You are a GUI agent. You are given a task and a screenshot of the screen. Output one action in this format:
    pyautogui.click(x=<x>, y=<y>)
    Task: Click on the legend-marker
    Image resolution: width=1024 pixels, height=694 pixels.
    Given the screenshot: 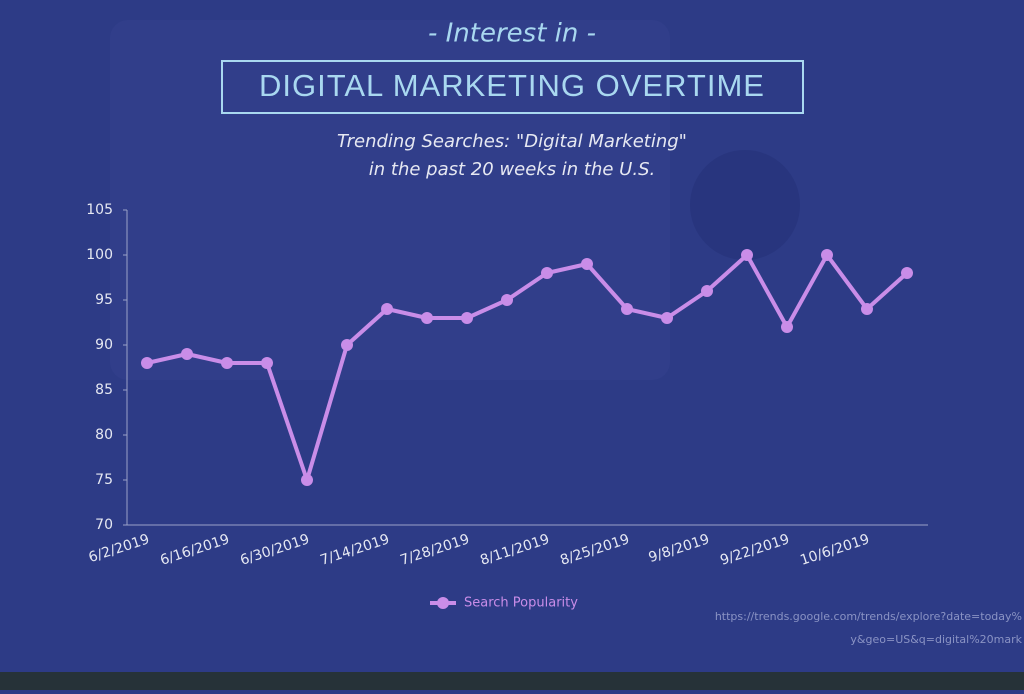 What is the action you would take?
    pyautogui.click(x=443, y=603)
    